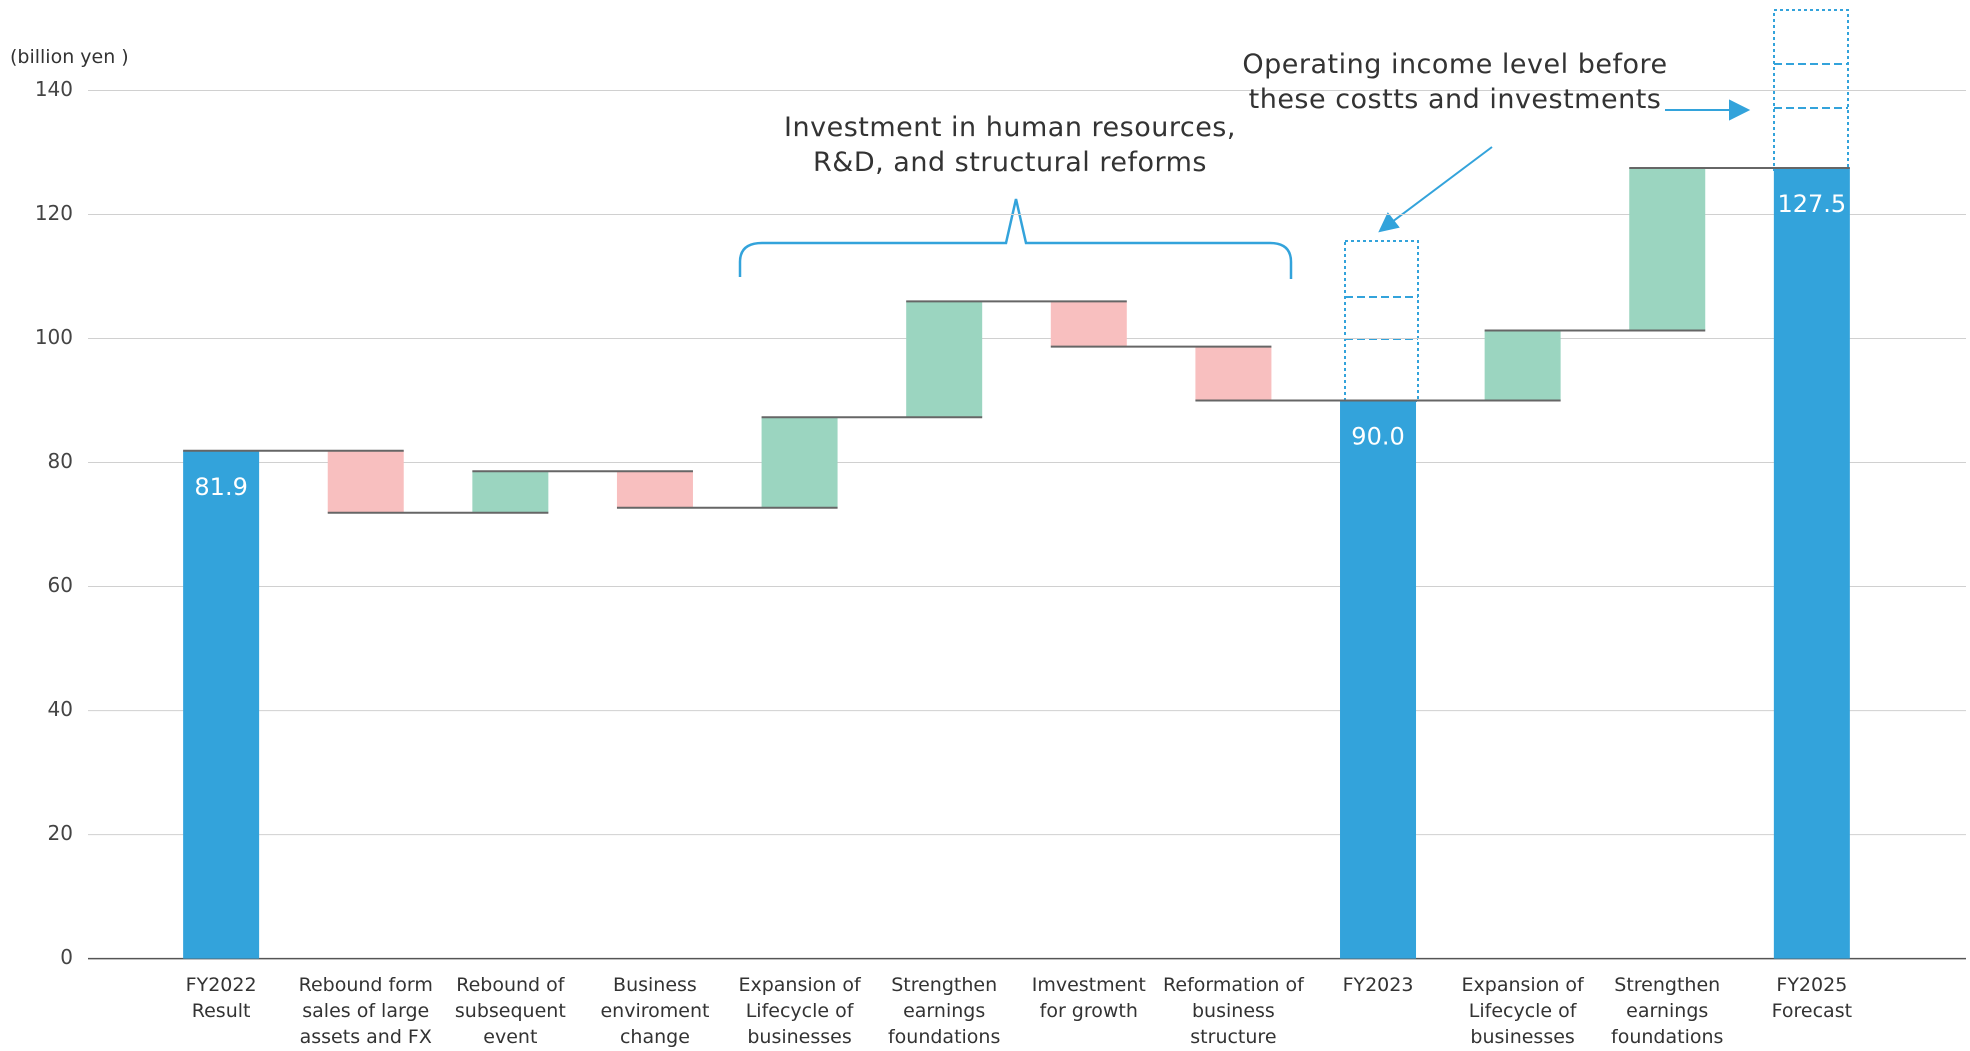 This screenshot has width=1970, height=1051. I want to click on x-tick-label: Rebound of subsequent event, so click(510, 1011).